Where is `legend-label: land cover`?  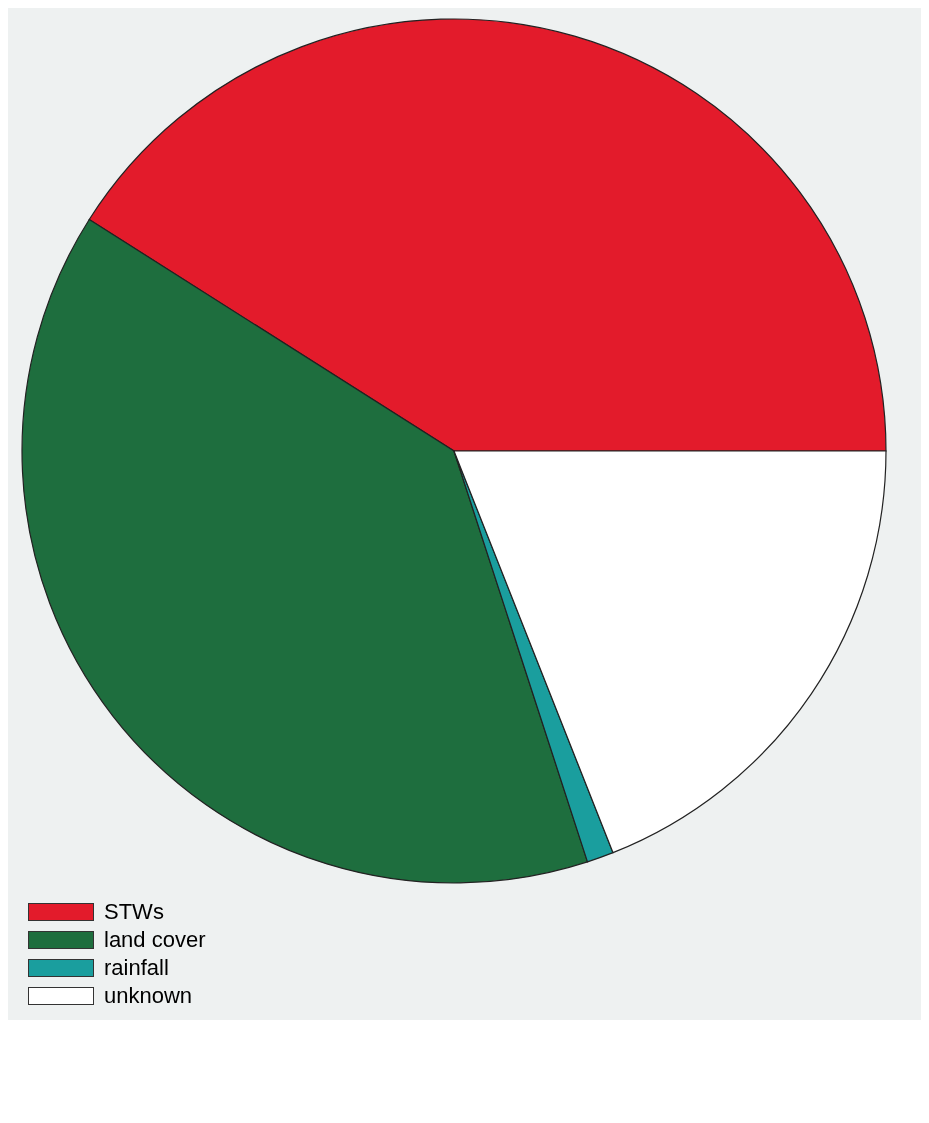
legend-label: land cover is located at coordinates (155, 940).